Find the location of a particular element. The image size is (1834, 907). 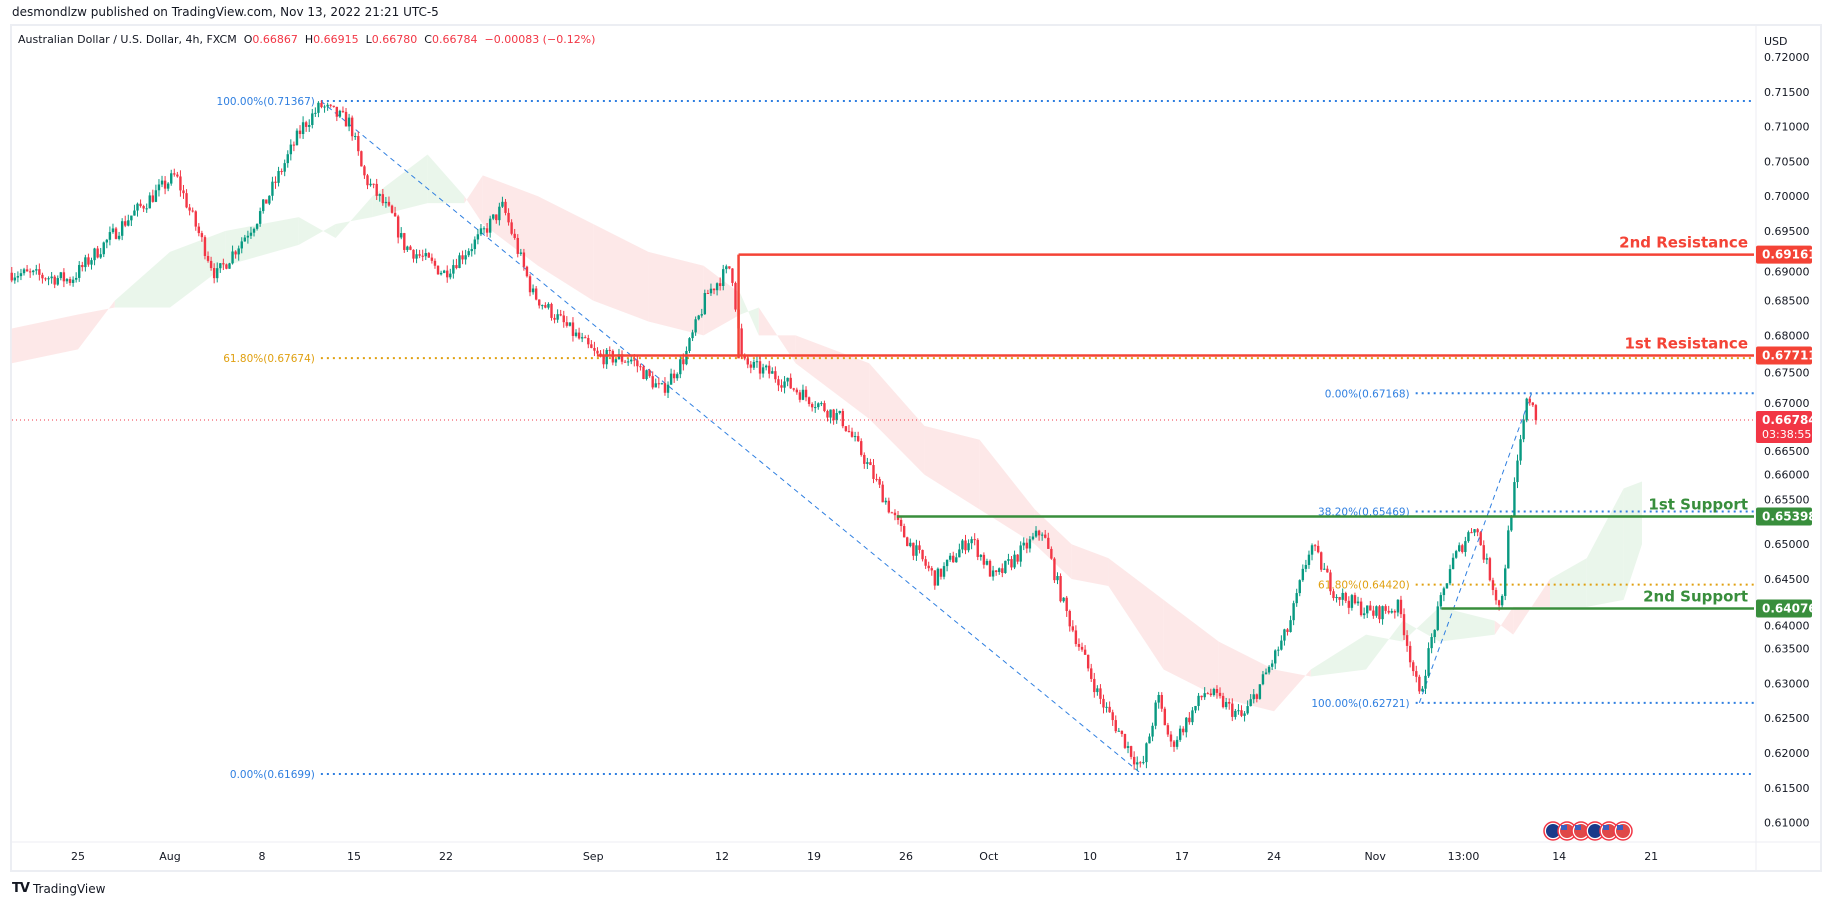

tradingview-logo: TV TradingView is located at coordinates (58, 888).